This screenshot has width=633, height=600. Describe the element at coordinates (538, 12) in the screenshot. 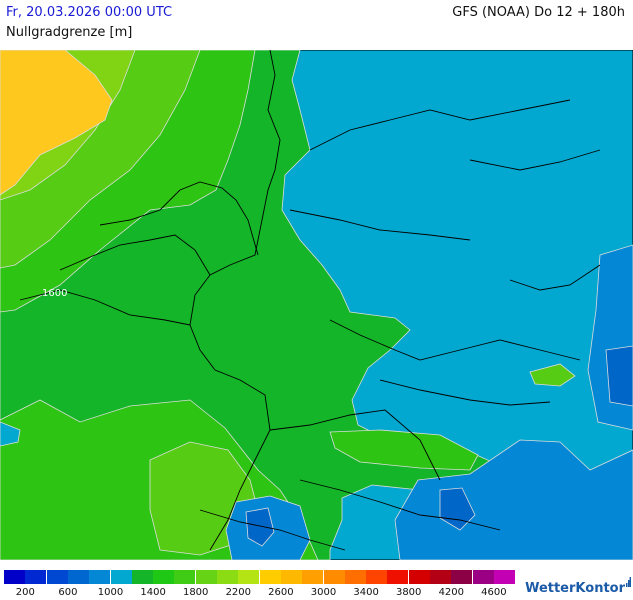

I see `model-run-label: GFS (NOAA) Do 12 + 180h` at that location.